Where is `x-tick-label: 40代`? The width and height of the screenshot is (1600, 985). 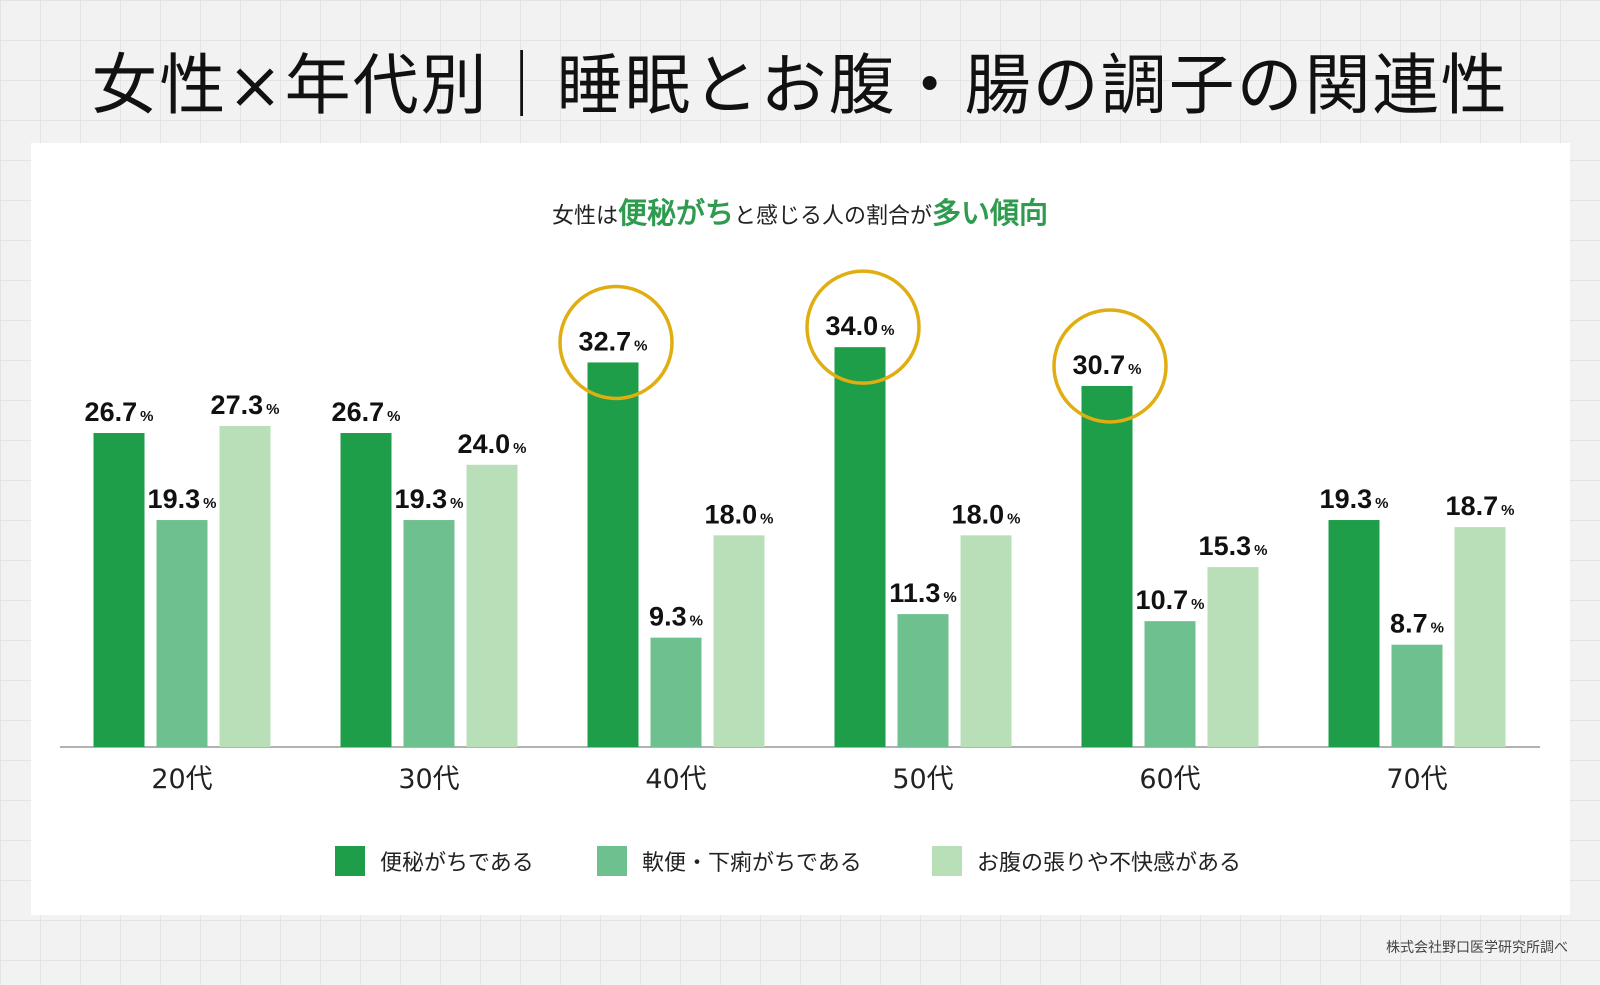
x-tick-label: 40代 is located at coordinates (675, 779).